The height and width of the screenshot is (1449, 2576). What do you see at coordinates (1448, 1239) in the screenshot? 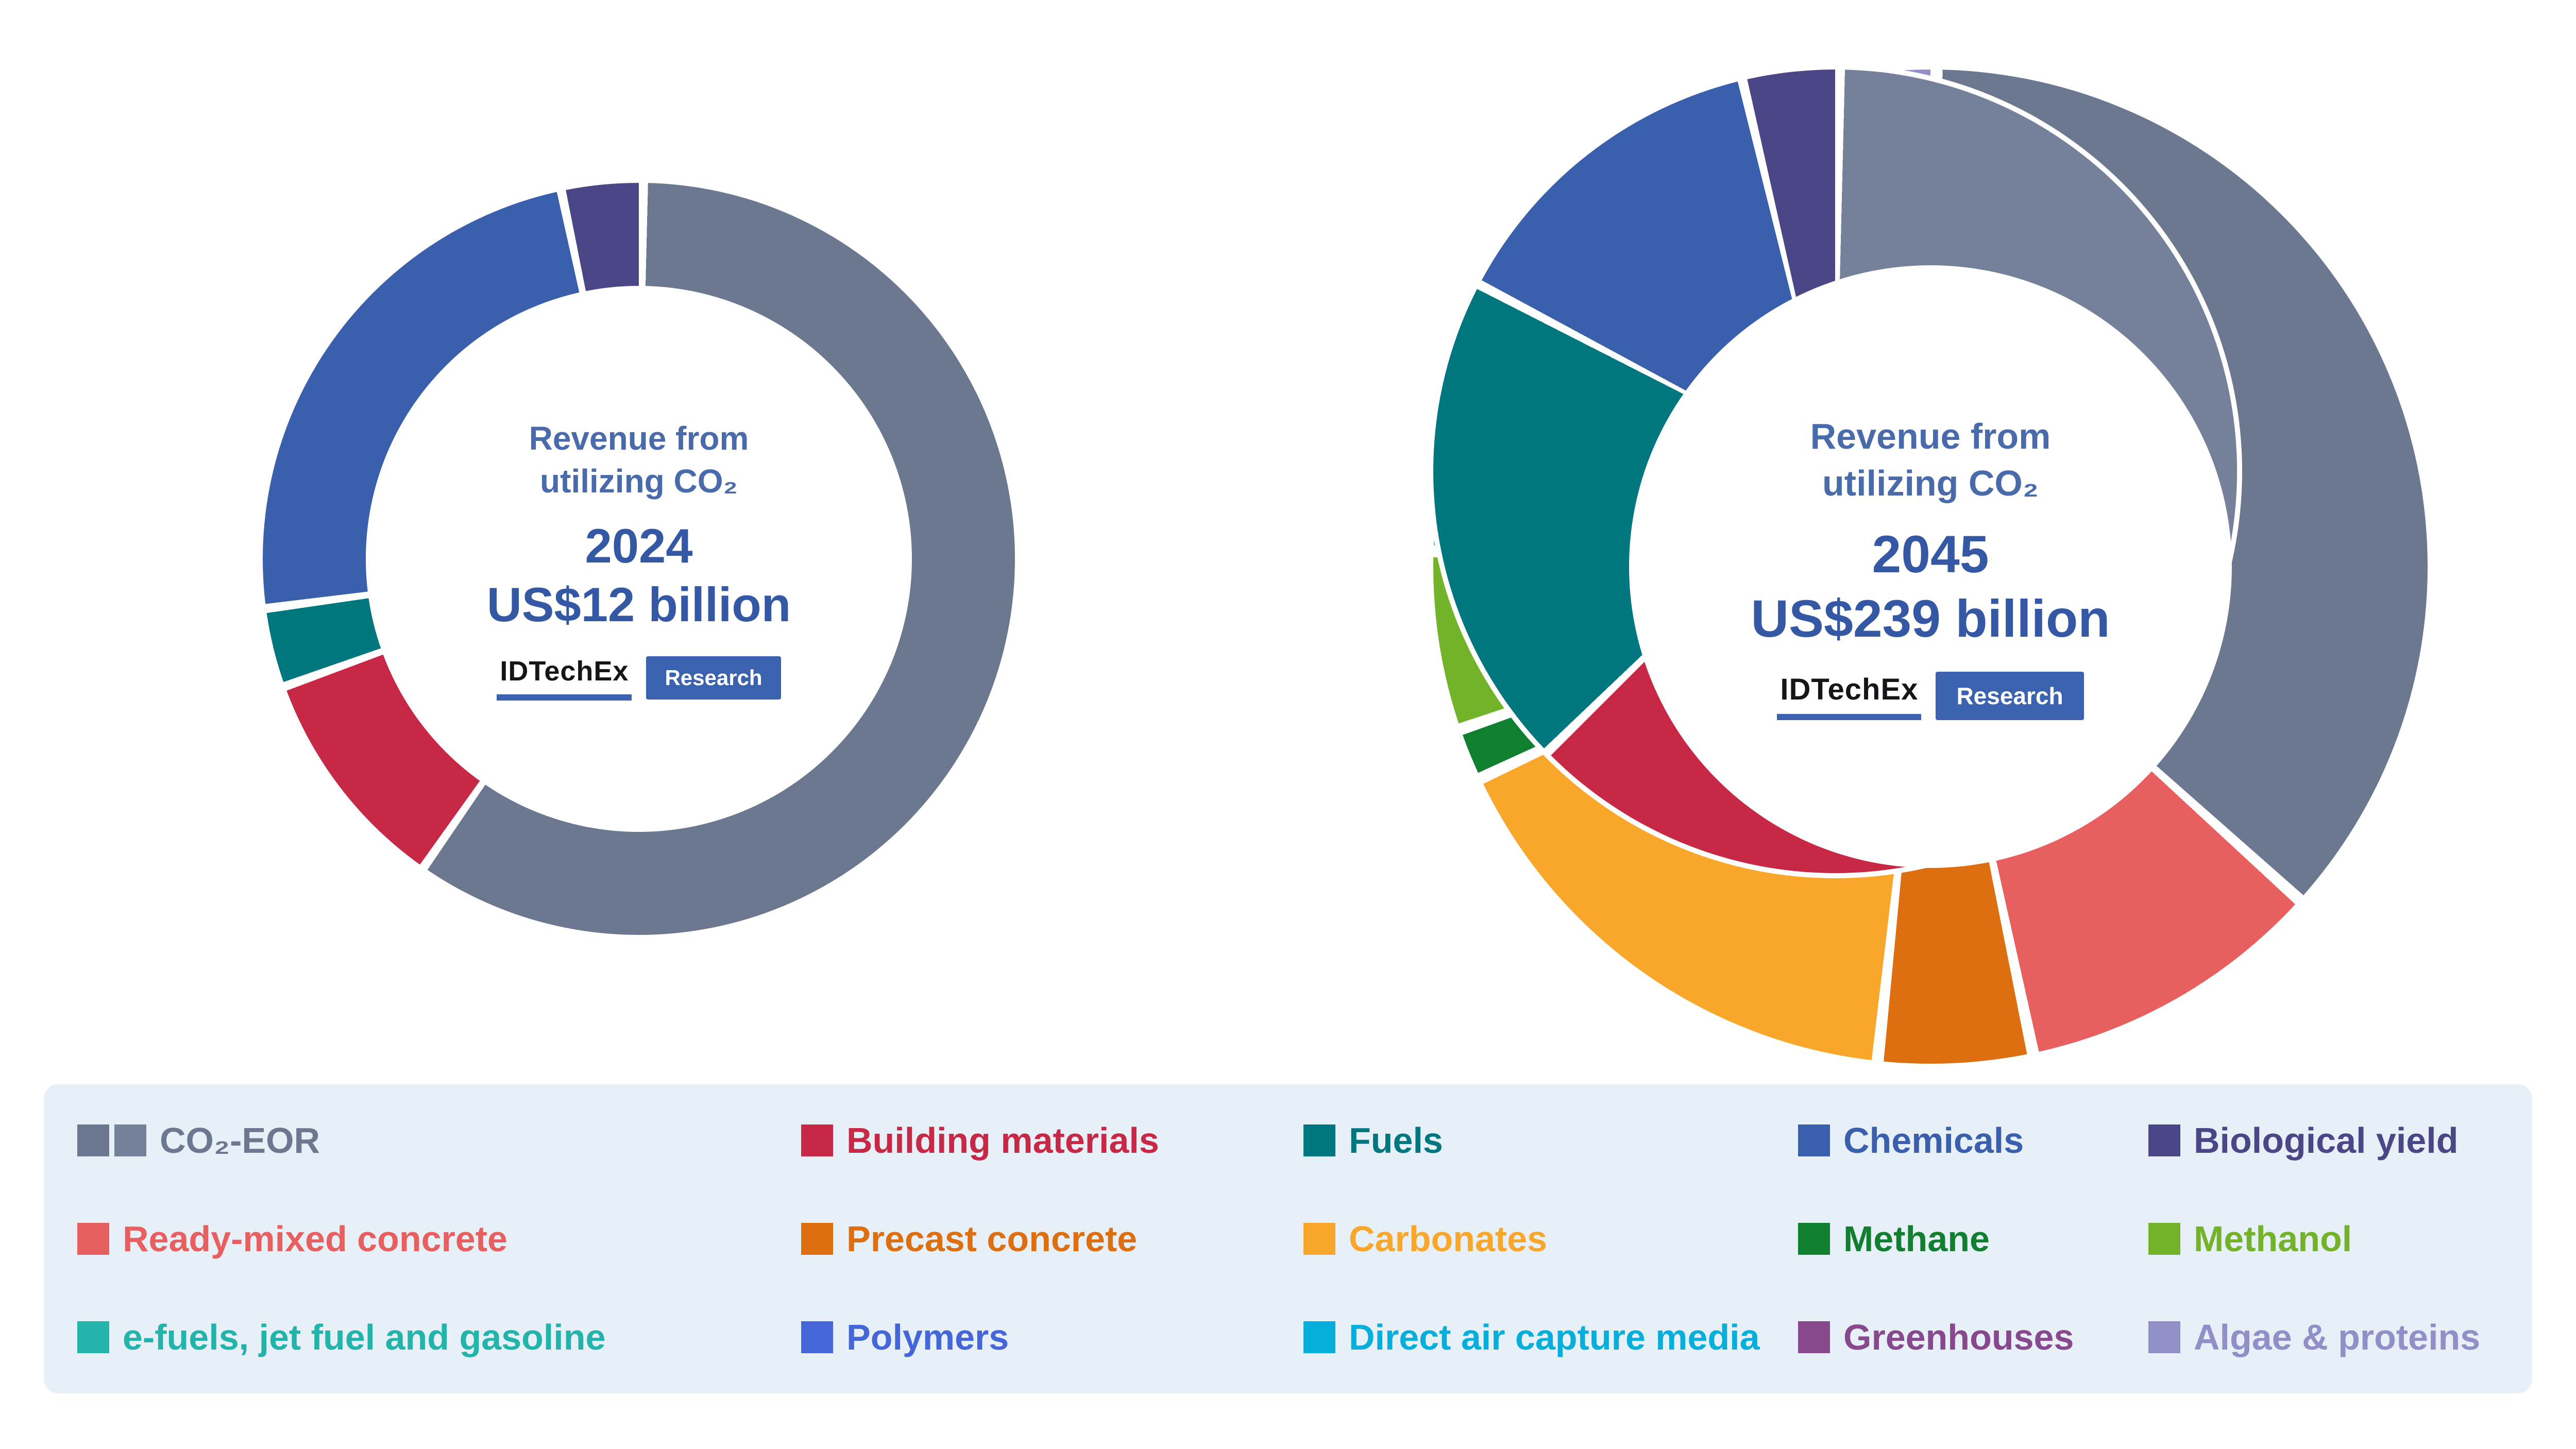
I see `legend-label: Carbonates` at bounding box center [1448, 1239].